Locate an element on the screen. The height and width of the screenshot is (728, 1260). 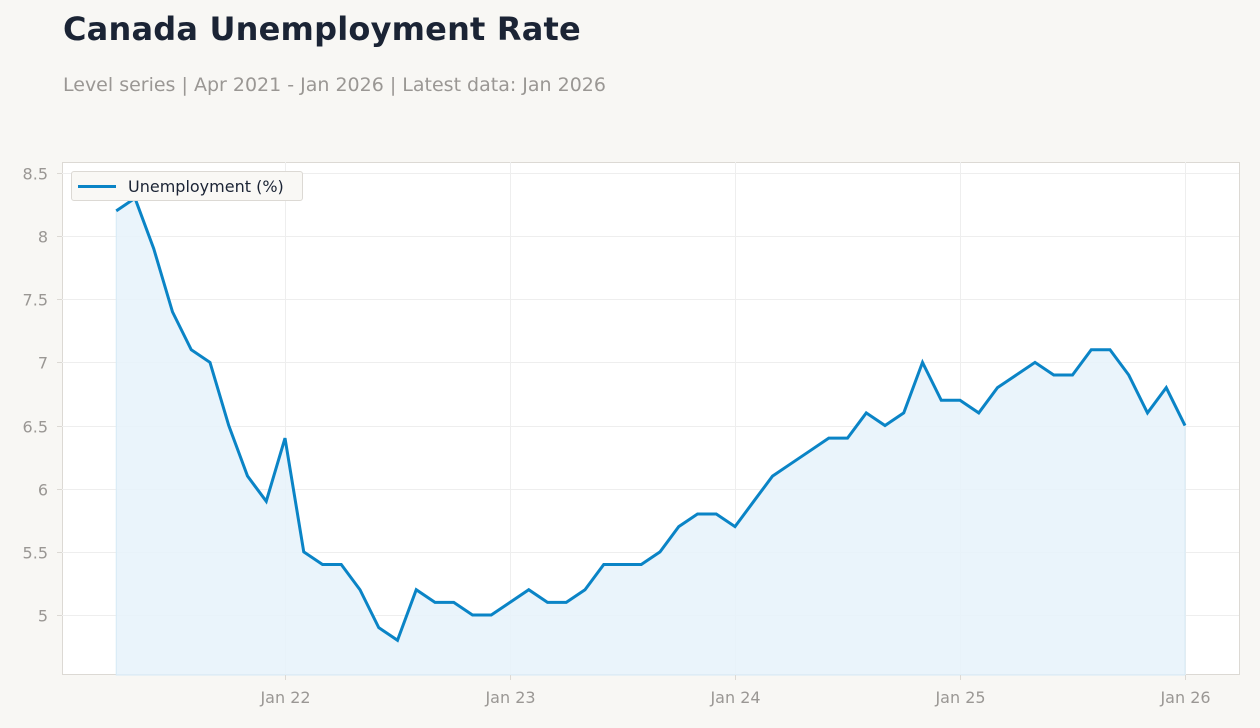
chart-legend: Unemployment (%) is located at coordinates (187, 186).